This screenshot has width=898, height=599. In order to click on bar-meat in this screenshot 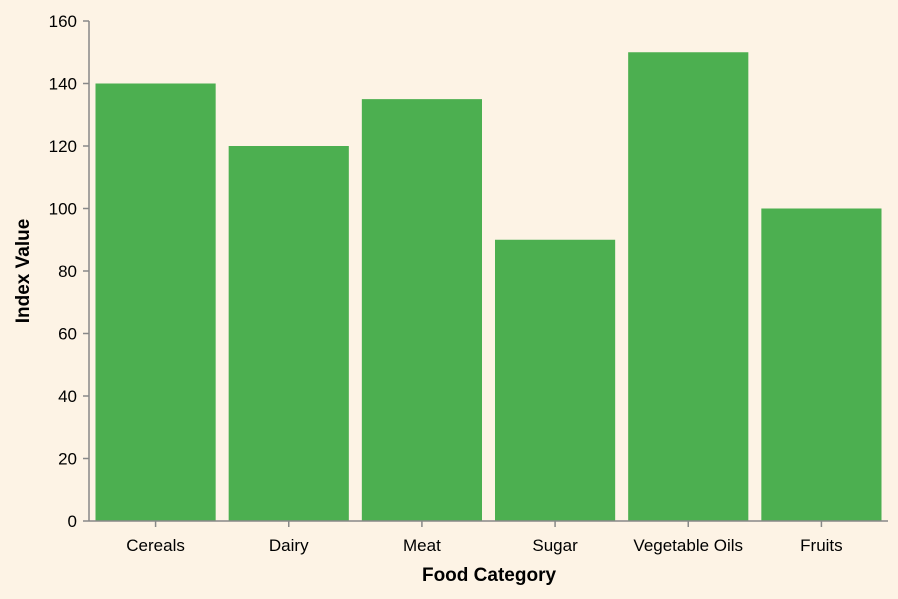, I will do `click(421, 310)`.